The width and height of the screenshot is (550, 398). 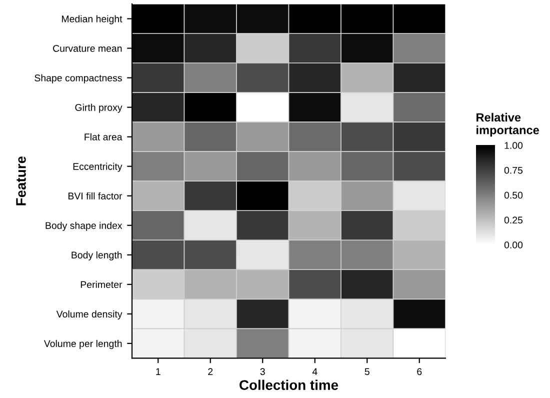 I want to click on x-axis-title: Collection time, so click(x=289, y=385).